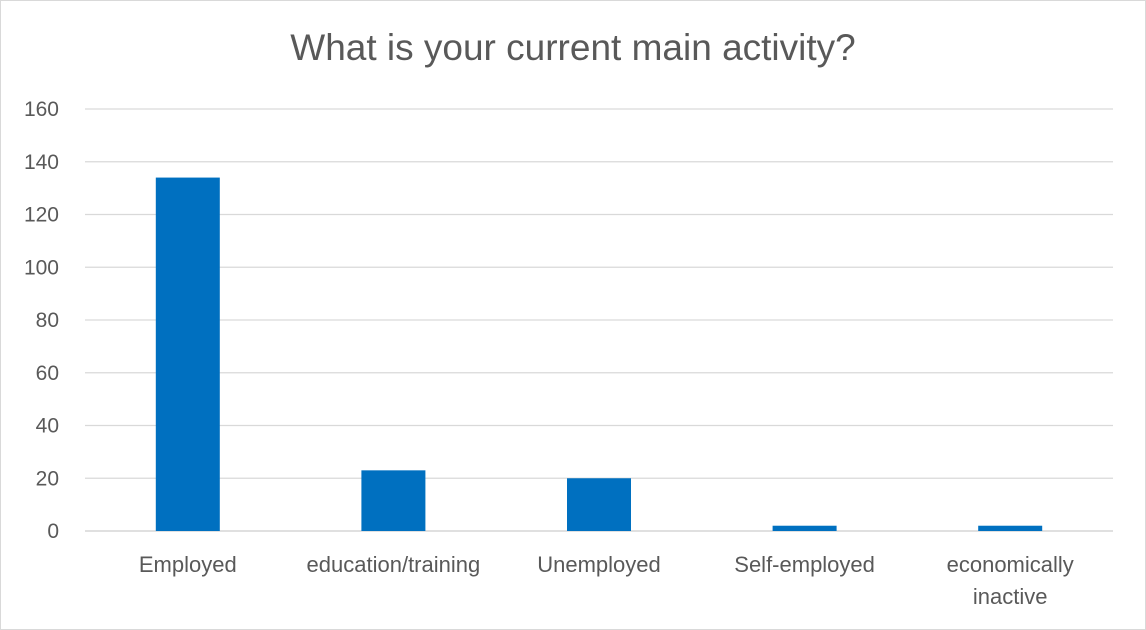 This screenshot has height=630, width=1146. What do you see at coordinates (47, 426) in the screenshot?
I see `y-tick-label: 40` at bounding box center [47, 426].